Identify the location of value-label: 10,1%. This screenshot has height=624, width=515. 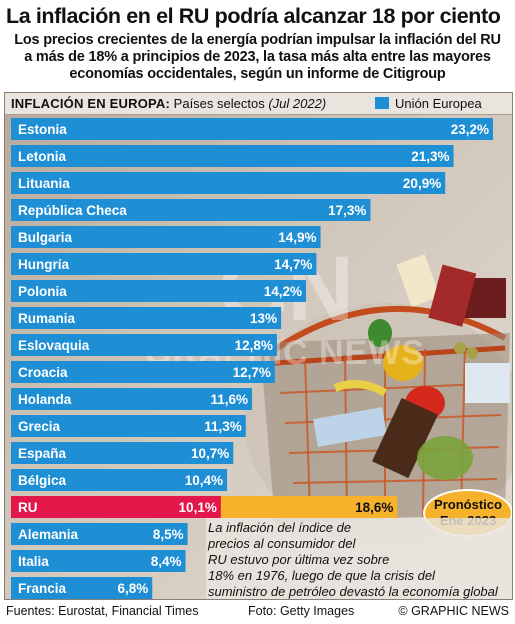
(198, 507).